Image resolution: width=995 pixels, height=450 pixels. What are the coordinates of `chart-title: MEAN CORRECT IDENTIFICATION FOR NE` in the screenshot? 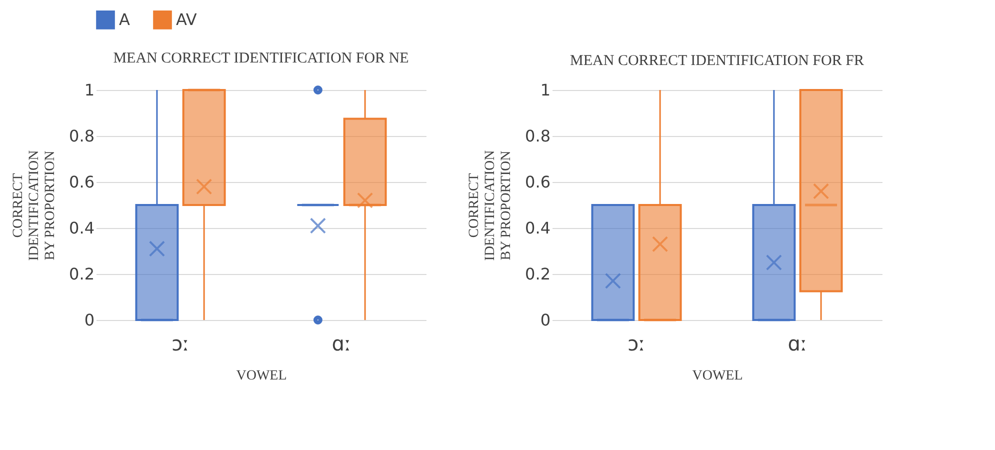 It's located at (261, 58).